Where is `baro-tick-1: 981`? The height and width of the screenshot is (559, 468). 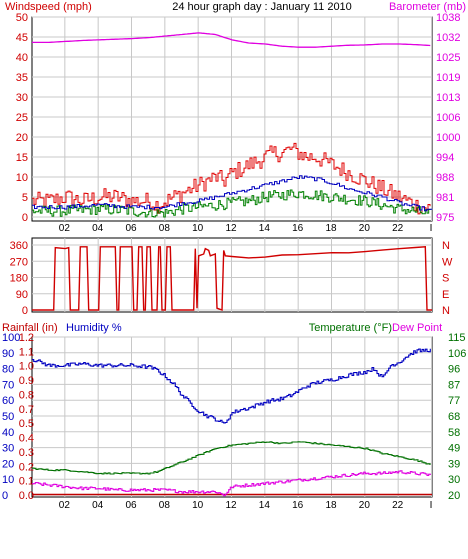
baro-tick-1: 981 is located at coordinates (445, 198).